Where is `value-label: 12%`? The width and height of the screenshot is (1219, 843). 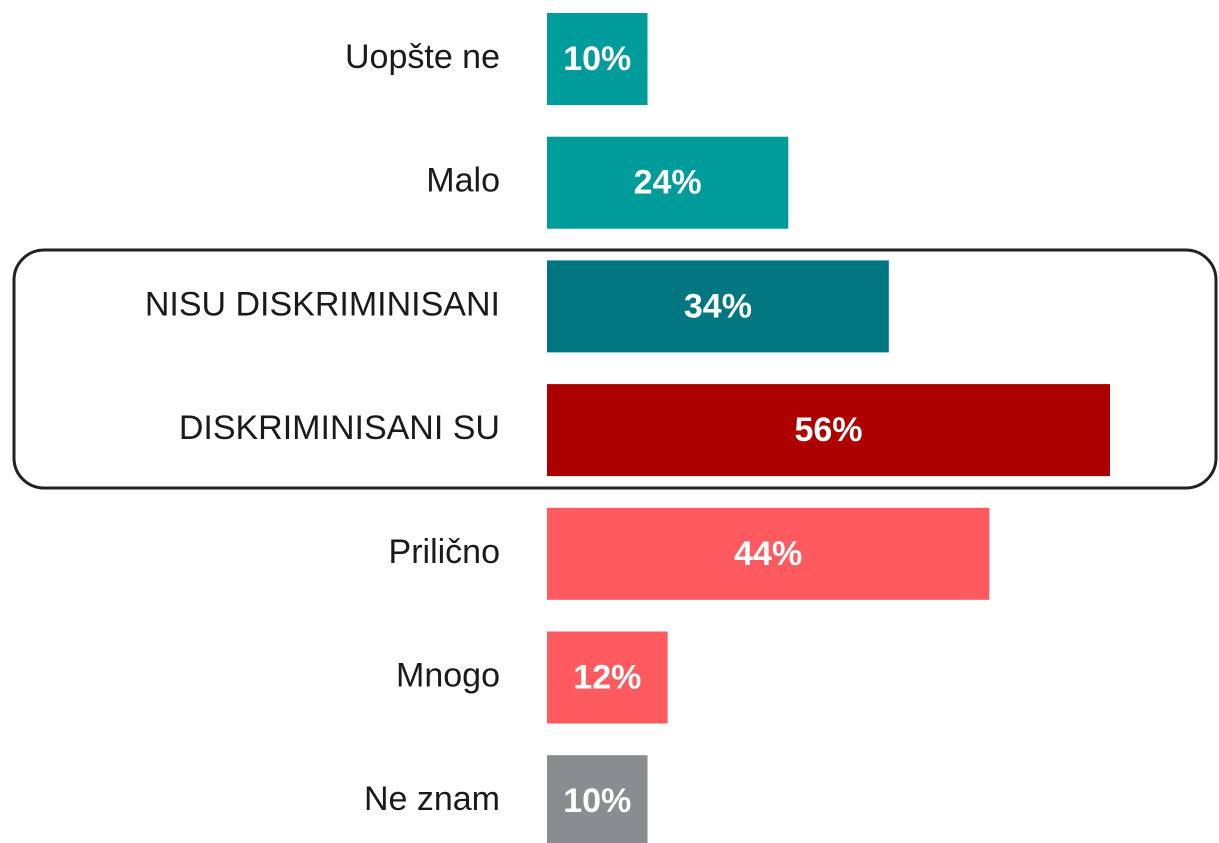 value-label: 12% is located at coordinates (607, 677).